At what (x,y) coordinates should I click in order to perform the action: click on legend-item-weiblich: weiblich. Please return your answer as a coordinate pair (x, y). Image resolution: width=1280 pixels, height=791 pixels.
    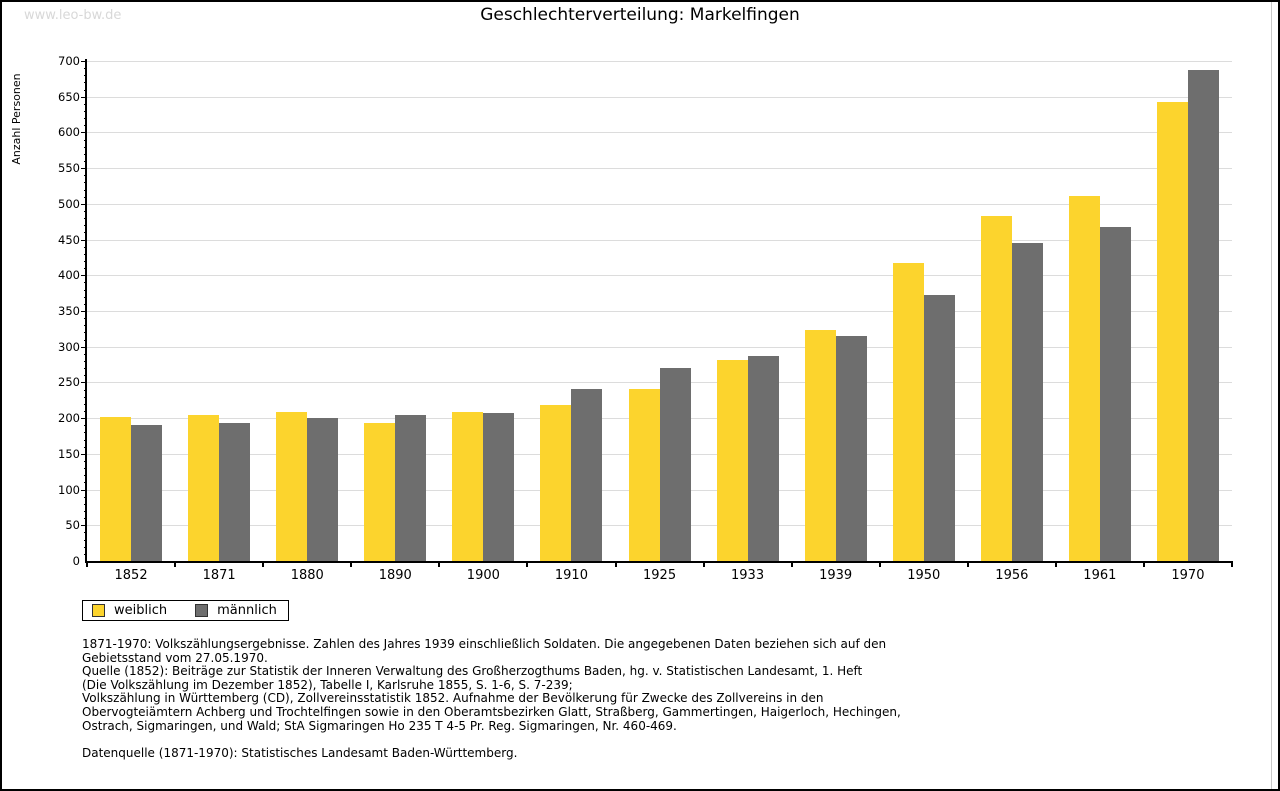
    Looking at the image, I should click on (129, 610).